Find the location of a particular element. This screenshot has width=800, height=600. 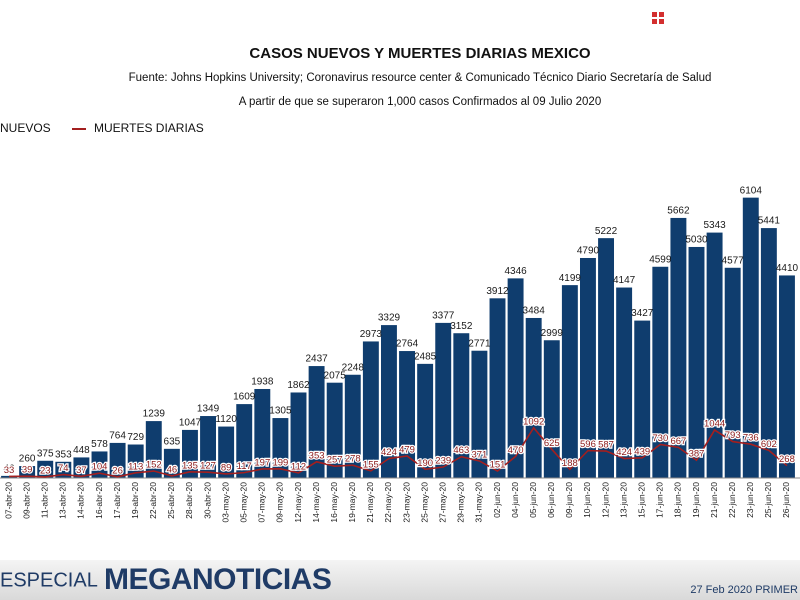

x-tick-label: 19-abr-20 is located at coordinates (135, 500).